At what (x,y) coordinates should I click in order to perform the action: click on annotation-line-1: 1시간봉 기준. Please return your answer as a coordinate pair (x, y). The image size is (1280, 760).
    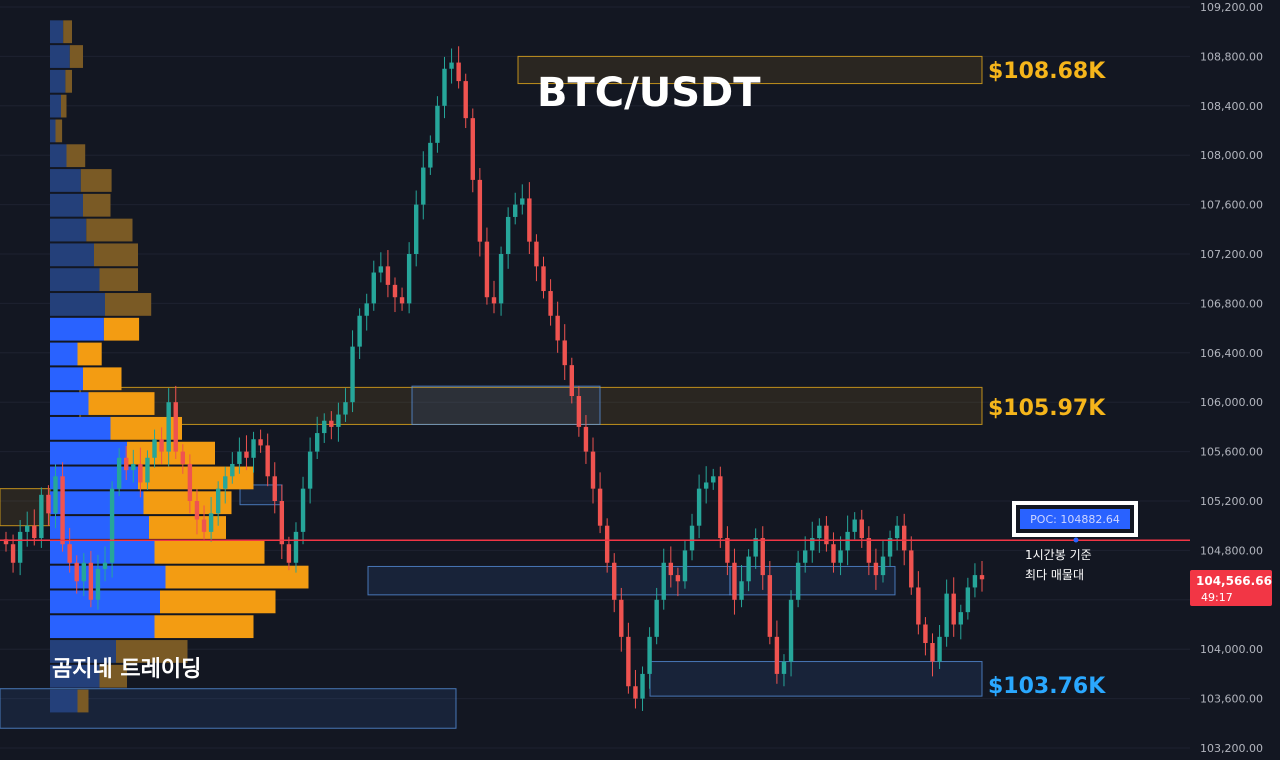
    Looking at the image, I should click on (1058, 555).